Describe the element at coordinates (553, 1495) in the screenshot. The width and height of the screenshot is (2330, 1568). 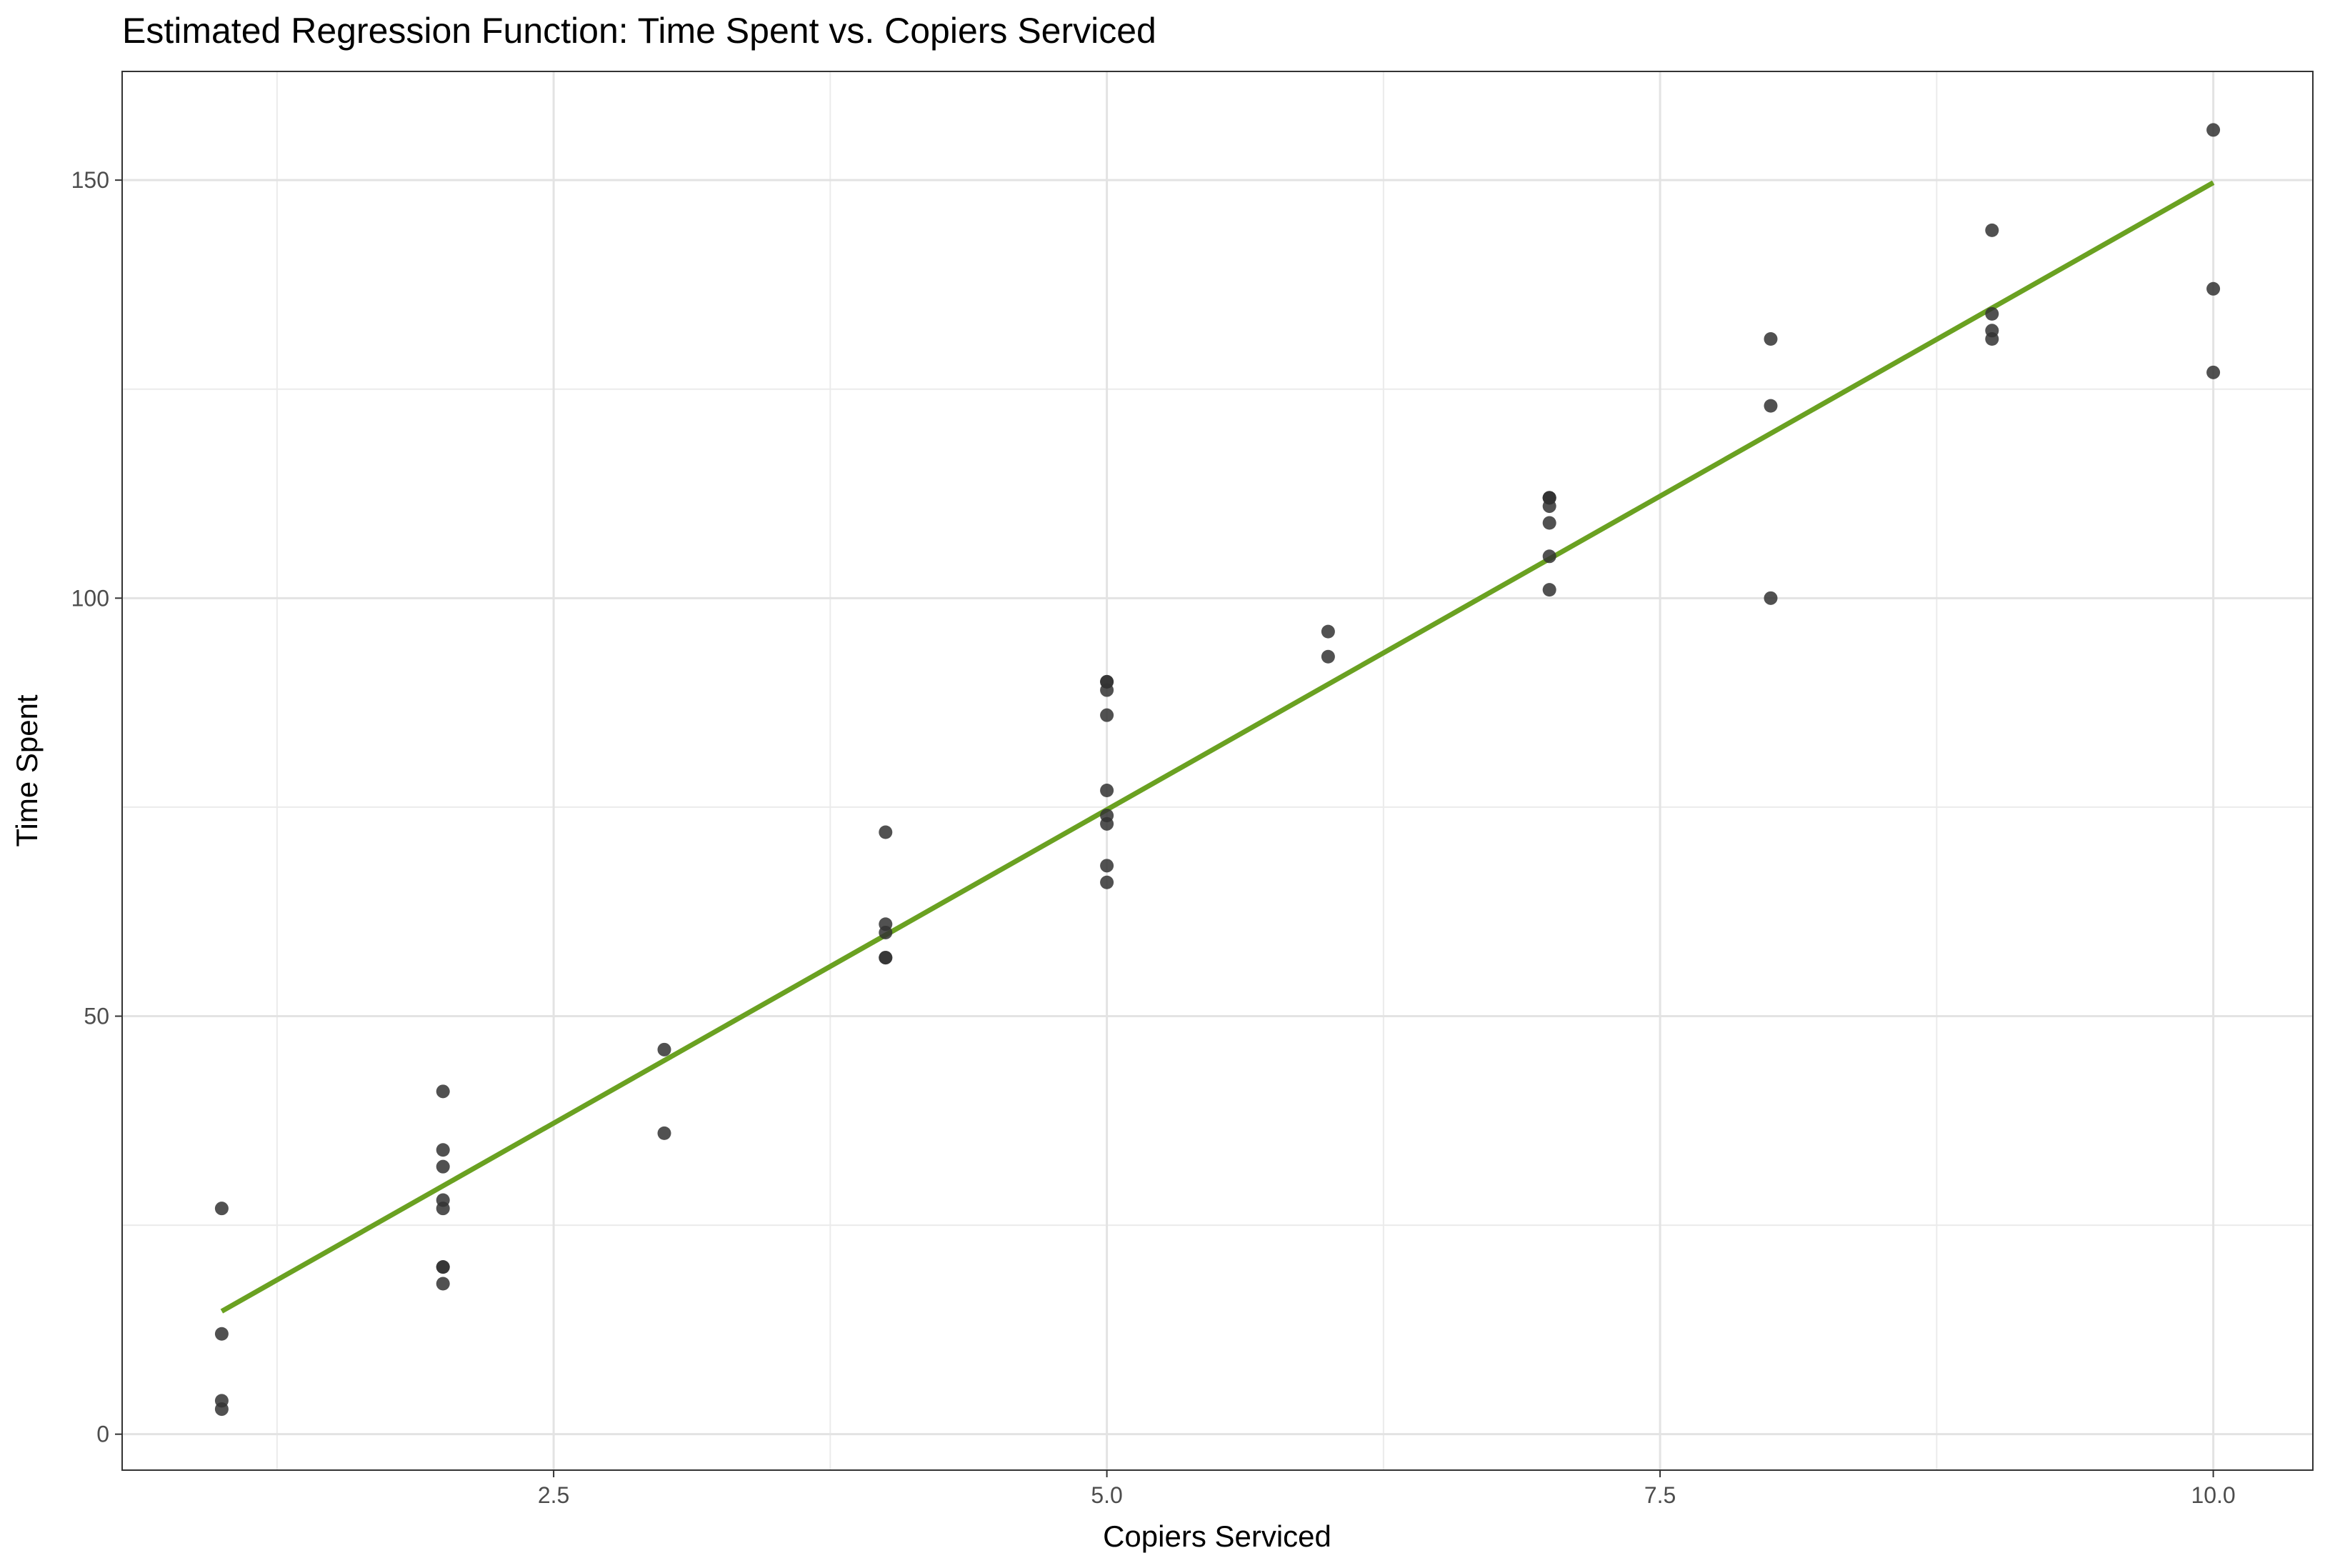
I see `x-tick-label: 2.5` at that location.